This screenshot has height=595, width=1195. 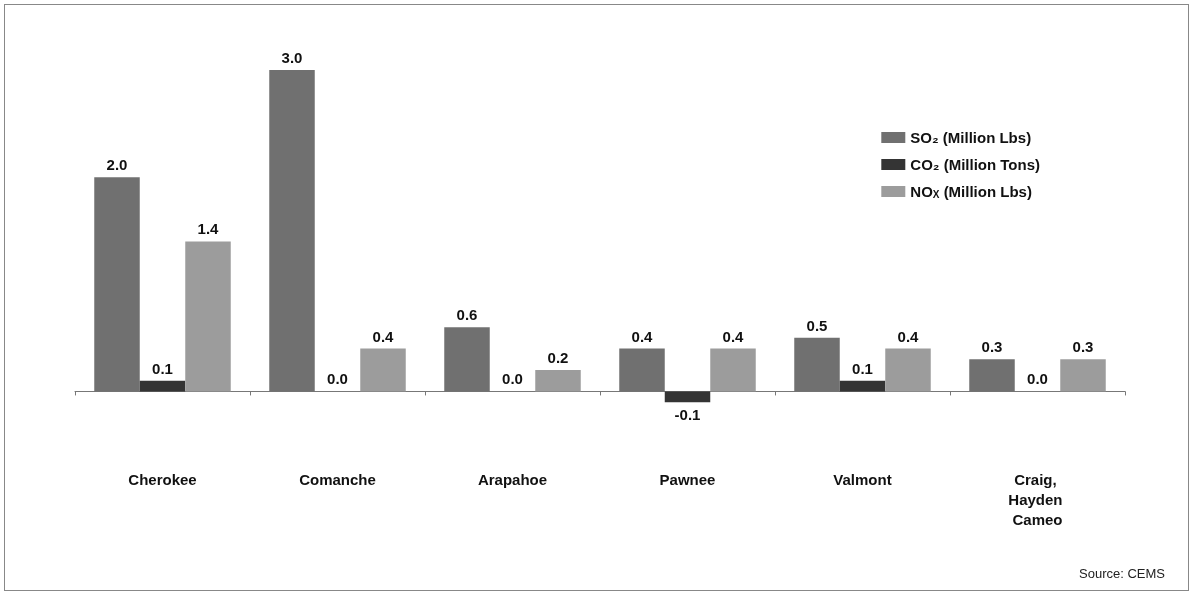 I want to click on data-label: 0.6, so click(x=467, y=315).